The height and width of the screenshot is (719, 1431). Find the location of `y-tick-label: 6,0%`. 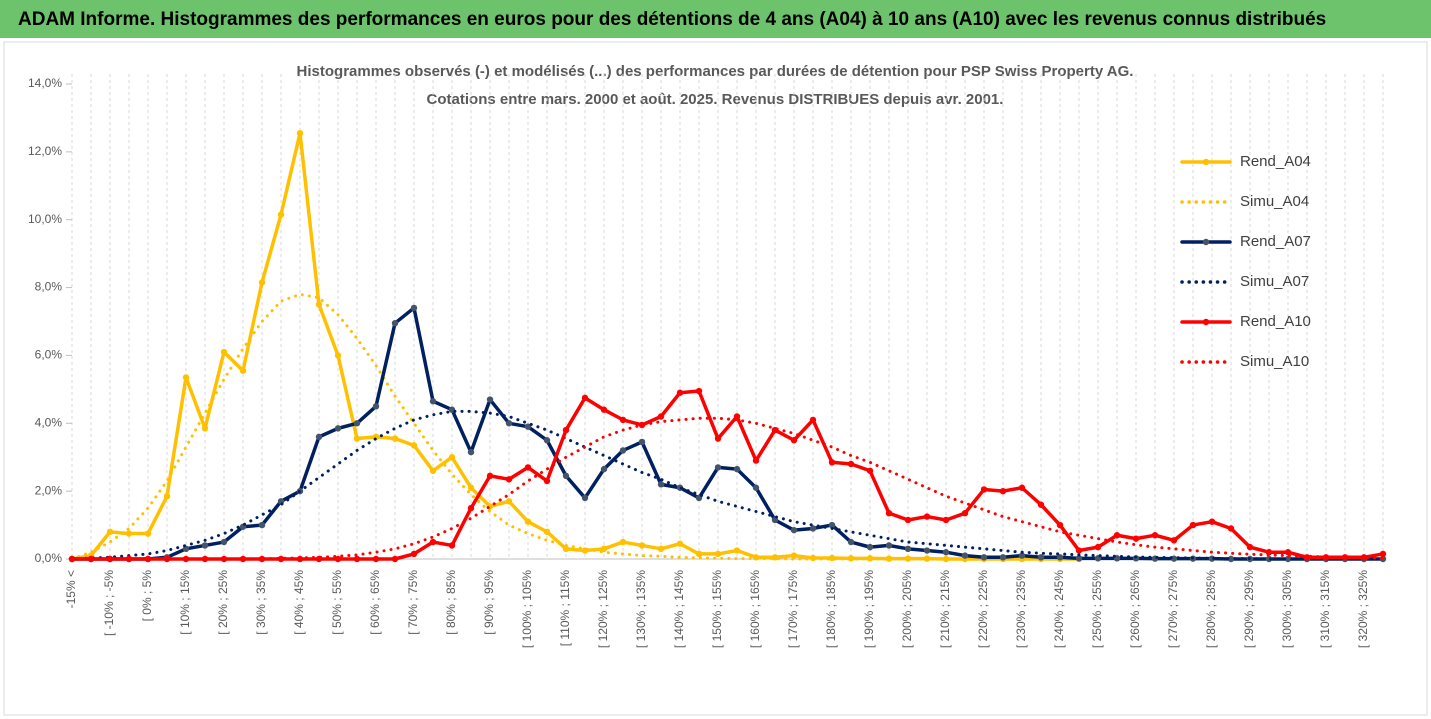

y-tick-label: 6,0% is located at coordinates (49, 355).